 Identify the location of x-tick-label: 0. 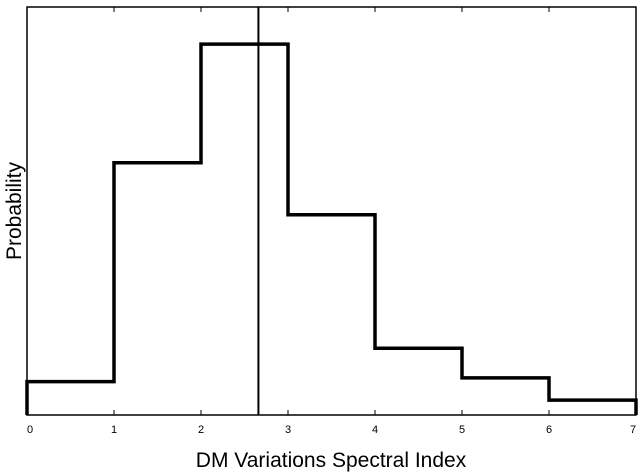
(30, 430).